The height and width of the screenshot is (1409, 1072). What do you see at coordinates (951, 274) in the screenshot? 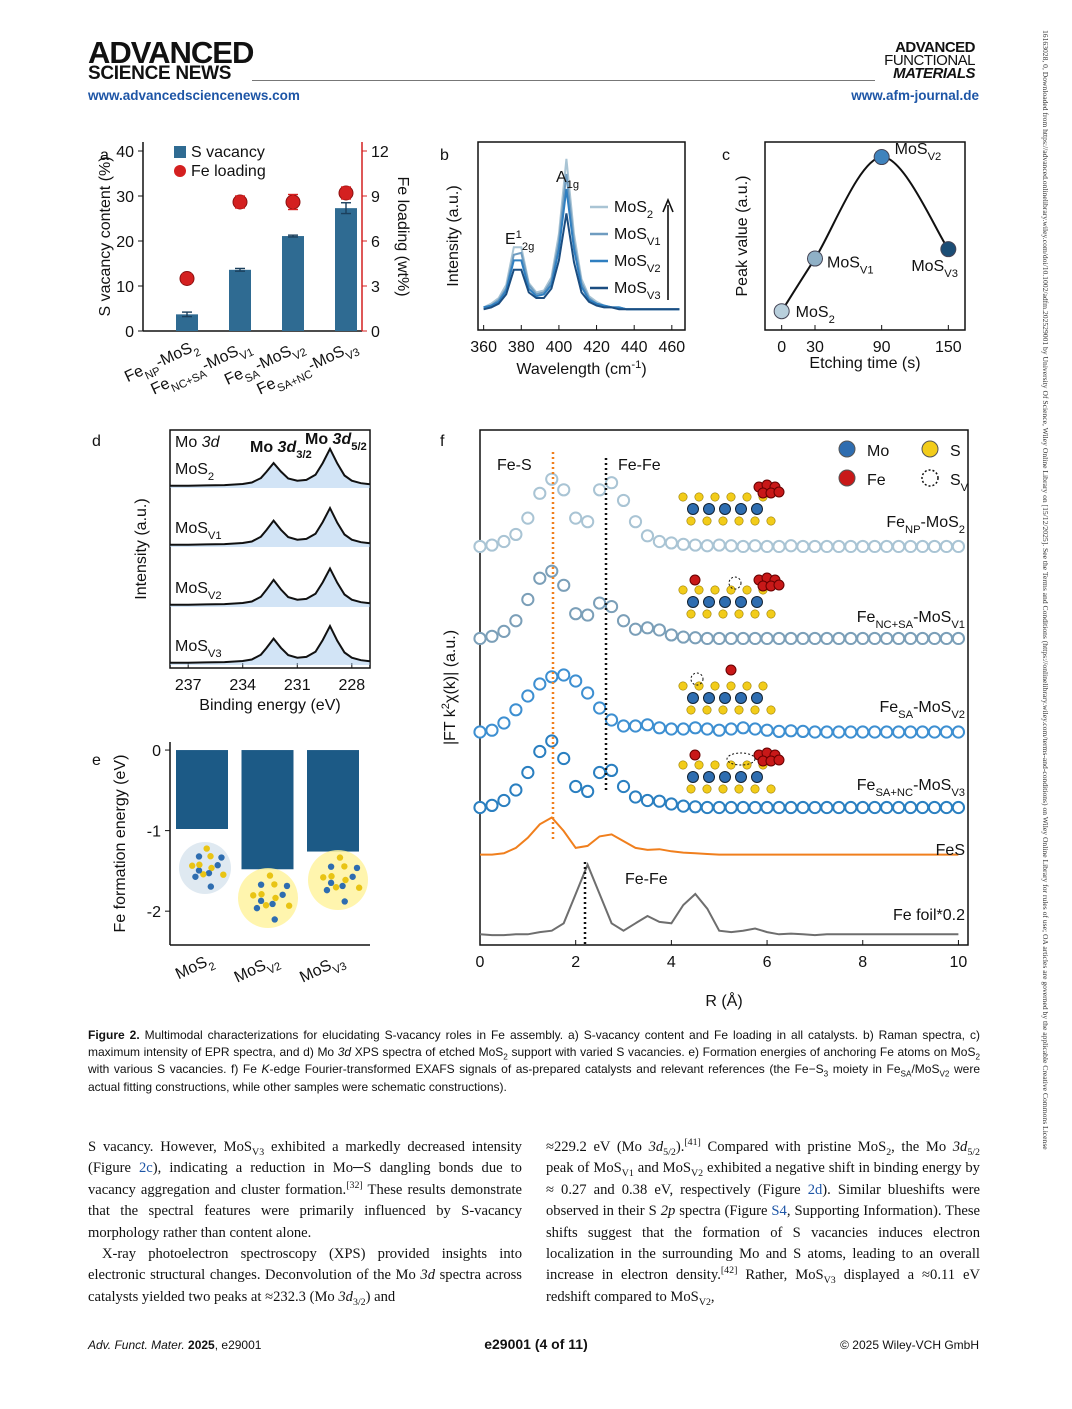
I see `text-run: V3` at bounding box center [951, 274].